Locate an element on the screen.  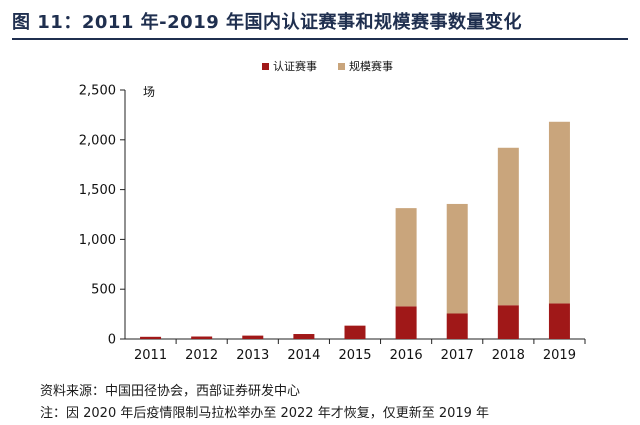
x-tick-label: 2012 is located at coordinates (201, 355).